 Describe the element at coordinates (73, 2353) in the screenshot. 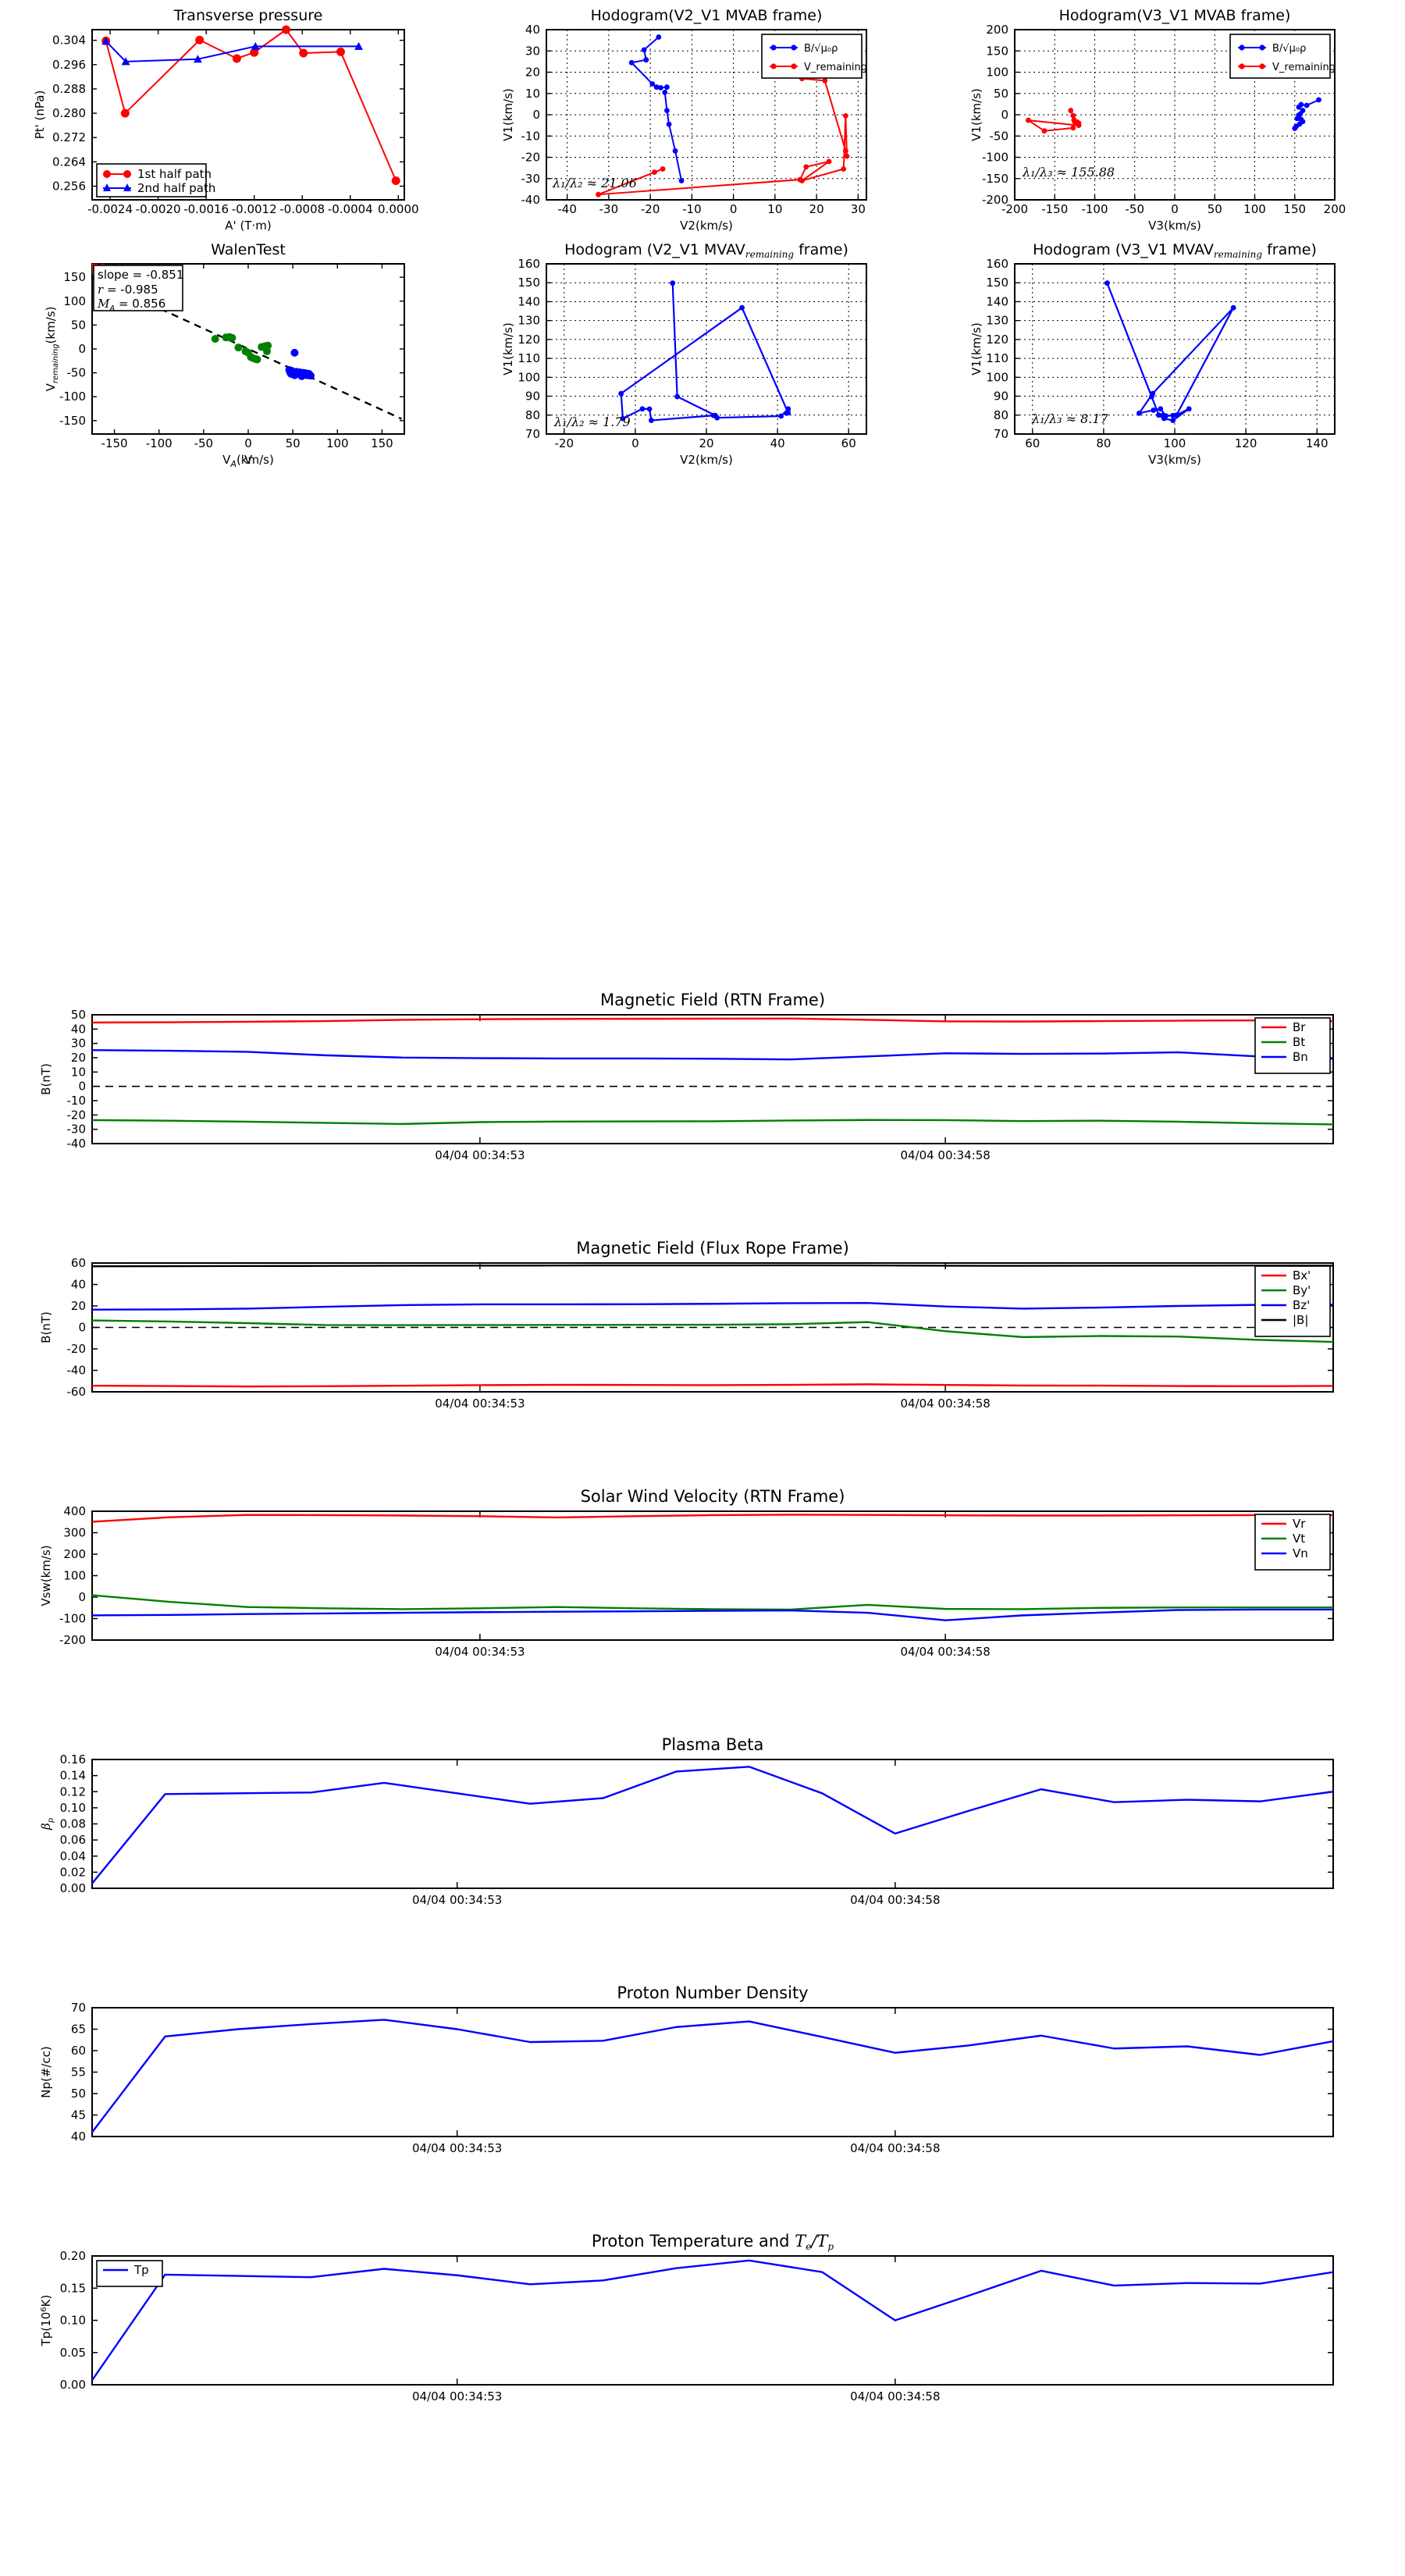

I see `y-tick-label: 0.05` at that location.